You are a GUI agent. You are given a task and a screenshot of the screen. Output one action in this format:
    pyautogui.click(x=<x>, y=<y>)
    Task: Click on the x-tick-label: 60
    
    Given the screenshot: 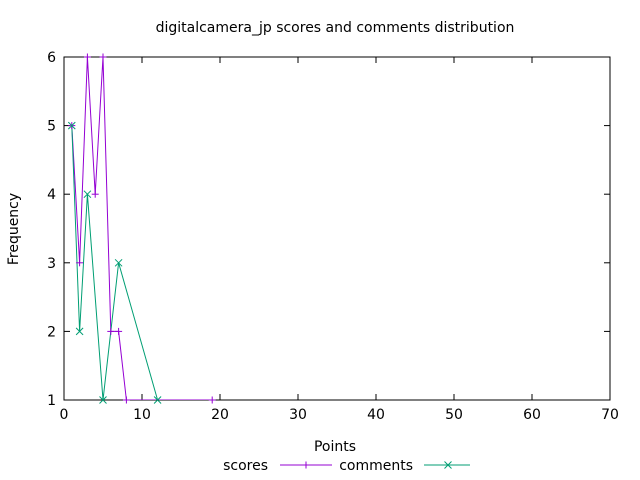 What is the action you would take?
    pyautogui.click(x=532, y=415)
    